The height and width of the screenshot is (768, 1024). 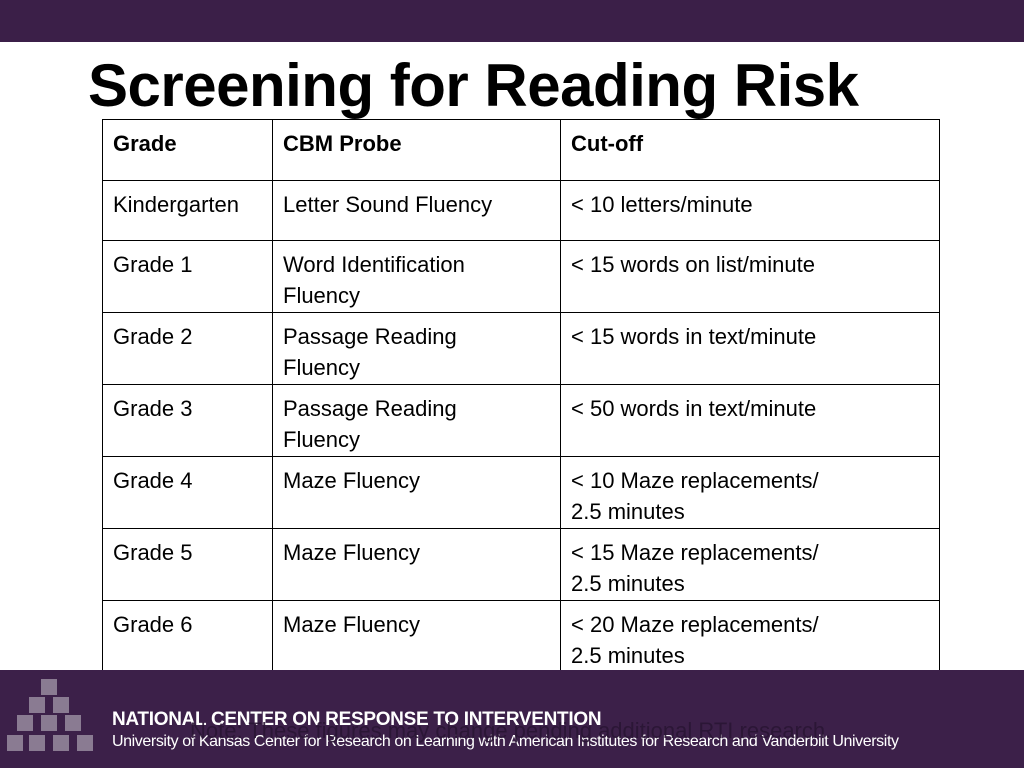 What do you see at coordinates (416, 150) in the screenshot?
I see `table-cell: CBM Probe` at bounding box center [416, 150].